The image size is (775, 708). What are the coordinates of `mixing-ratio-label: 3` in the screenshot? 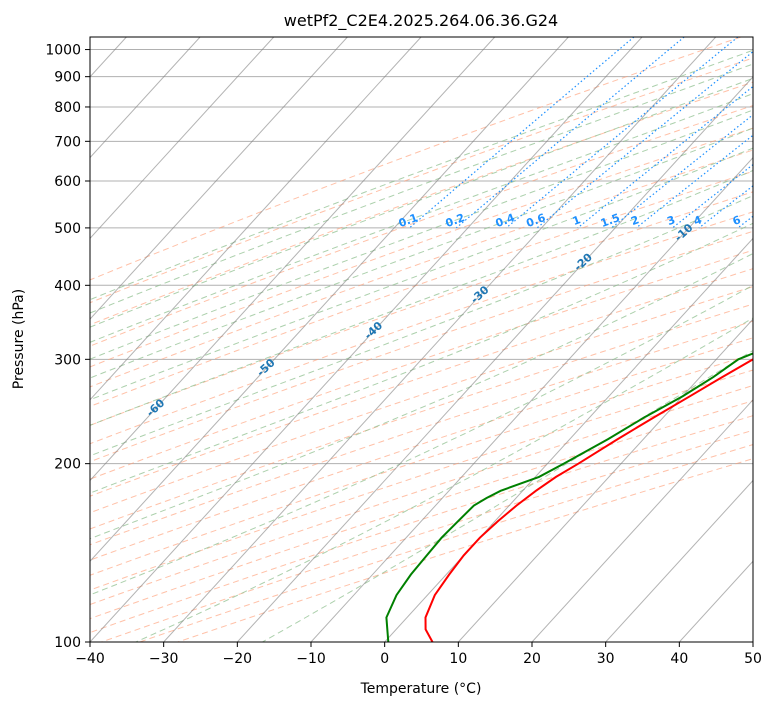 It's located at (671, 220).